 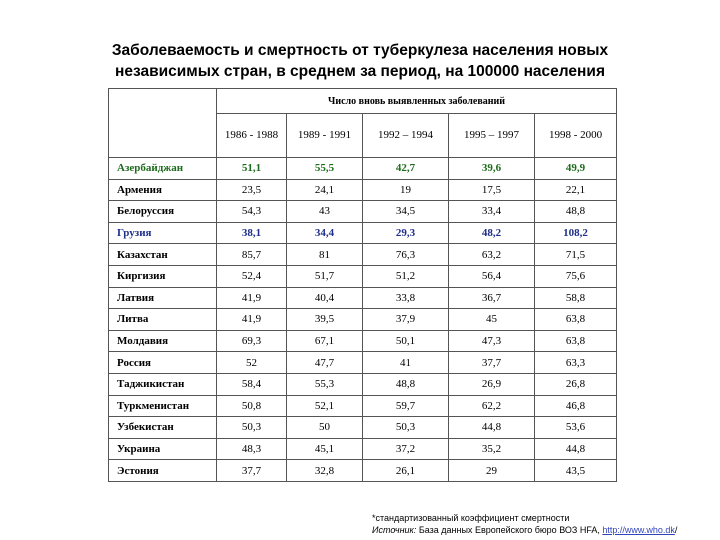 I want to click on value-cell: 29,3, so click(x=405, y=233).